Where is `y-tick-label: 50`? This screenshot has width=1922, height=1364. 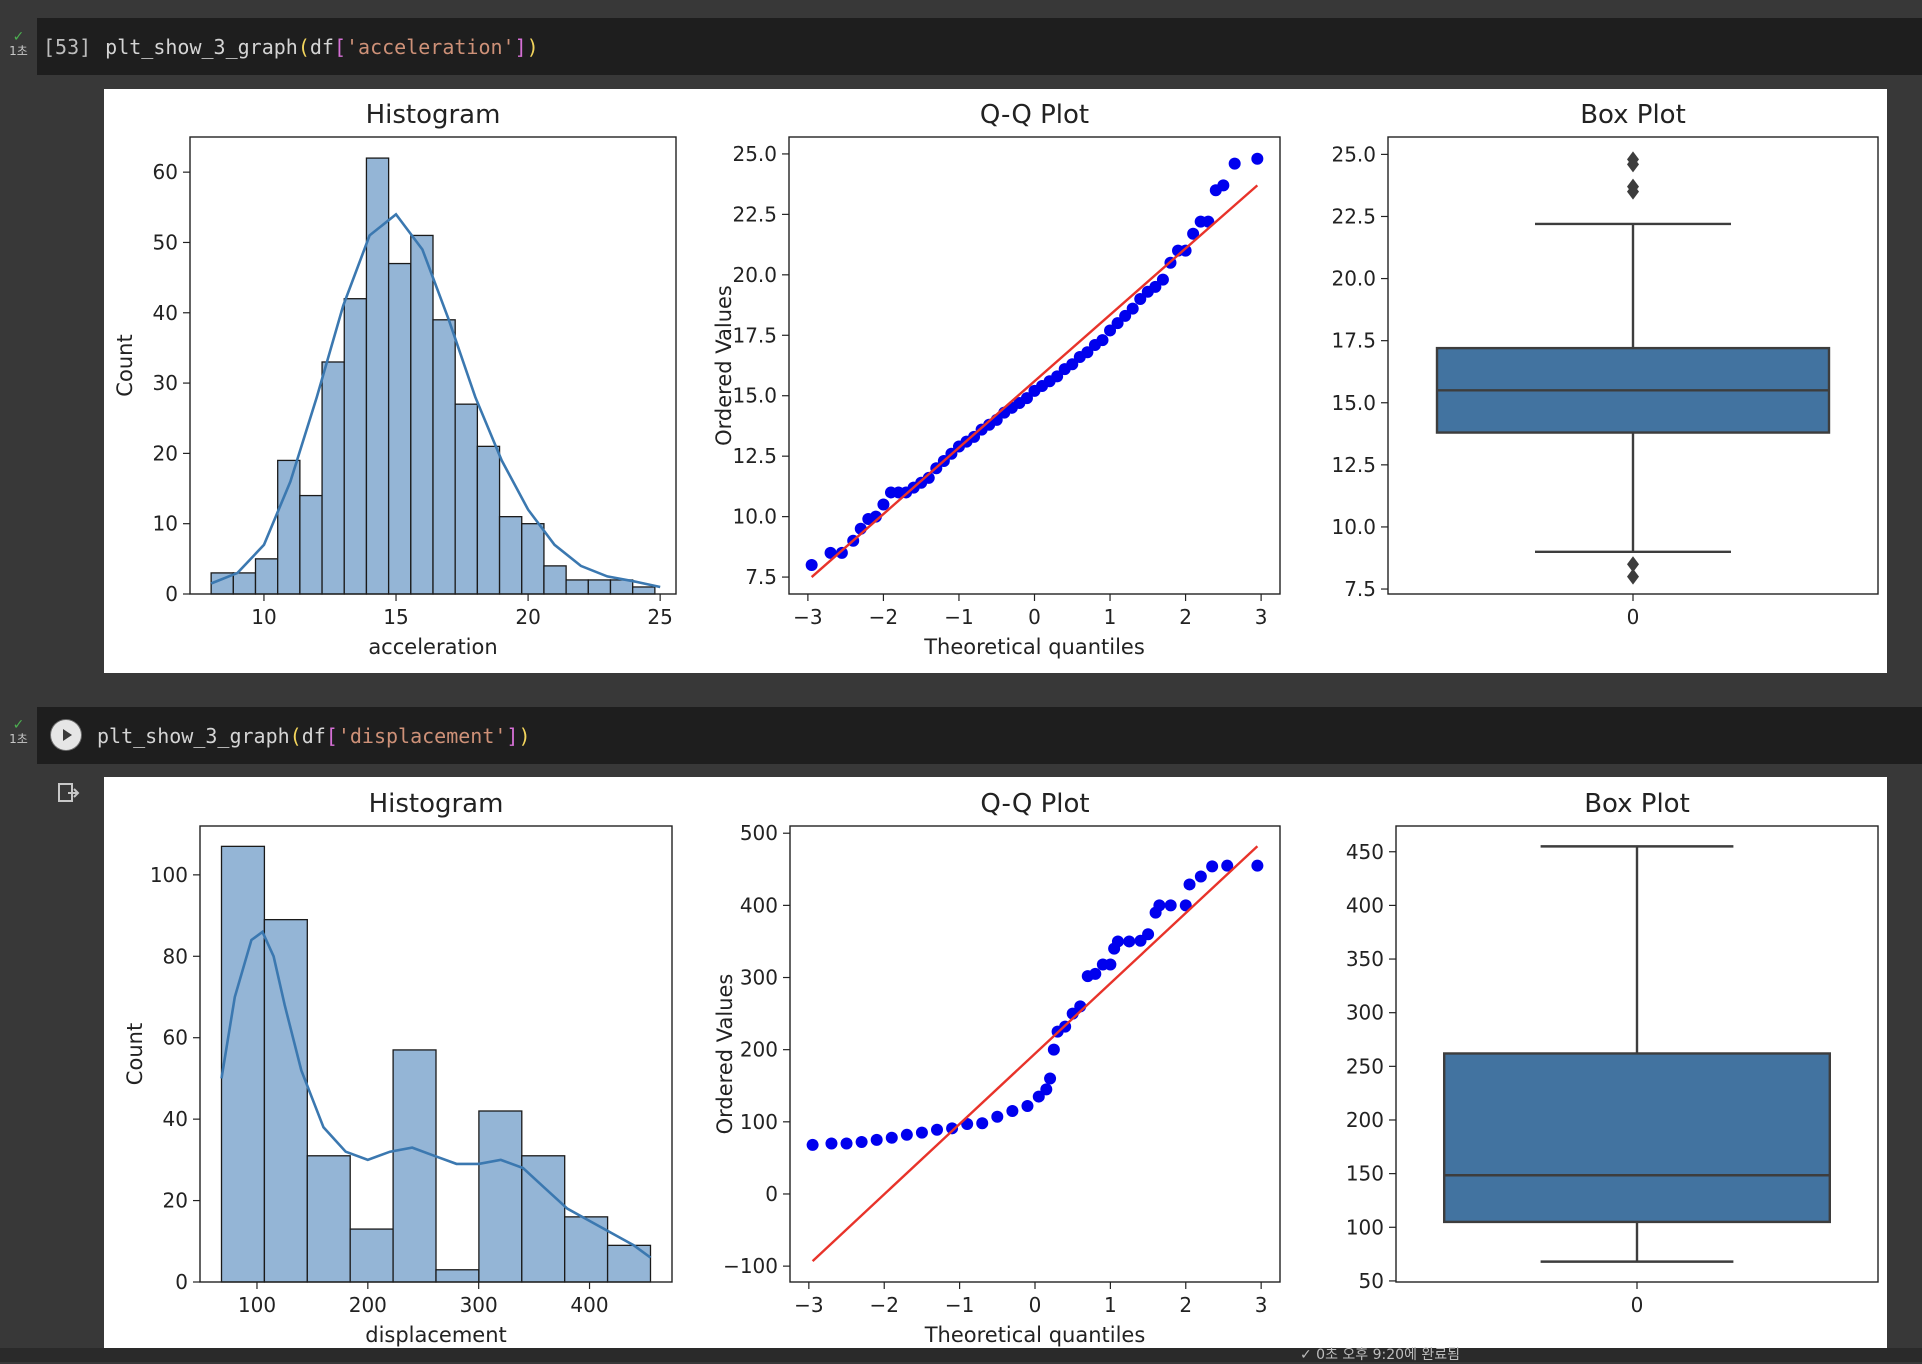
y-tick-label: 50 is located at coordinates (1371, 1281).